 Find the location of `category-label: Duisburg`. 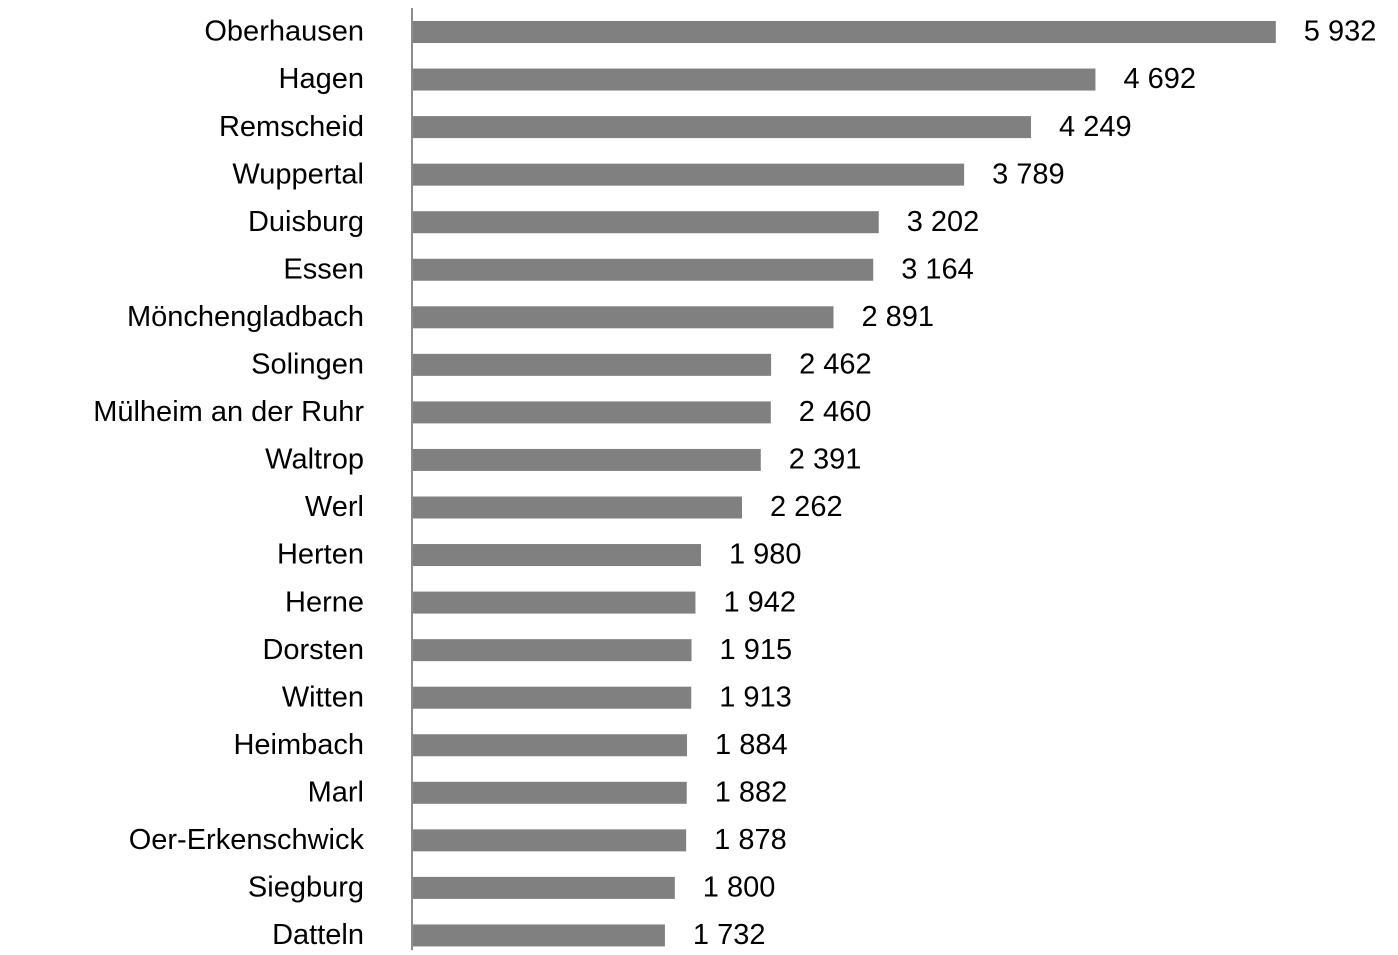

category-label: Duisburg is located at coordinates (306, 222).